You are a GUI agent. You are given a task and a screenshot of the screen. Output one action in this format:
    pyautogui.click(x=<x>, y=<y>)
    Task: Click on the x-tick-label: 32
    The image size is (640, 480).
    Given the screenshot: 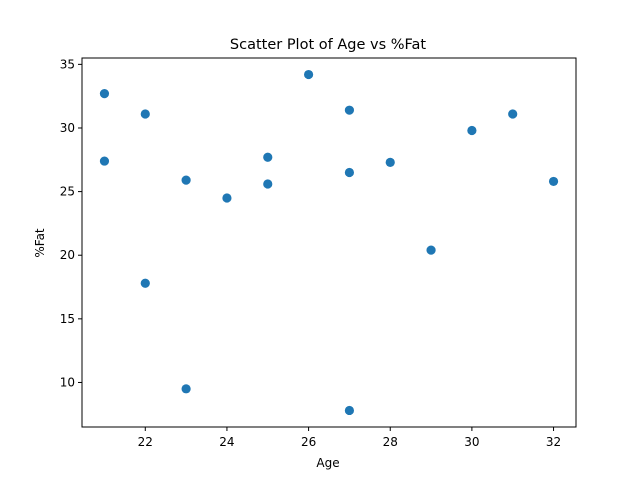 What is the action you would take?
    pyautogui.click(x=553, y=442)
    